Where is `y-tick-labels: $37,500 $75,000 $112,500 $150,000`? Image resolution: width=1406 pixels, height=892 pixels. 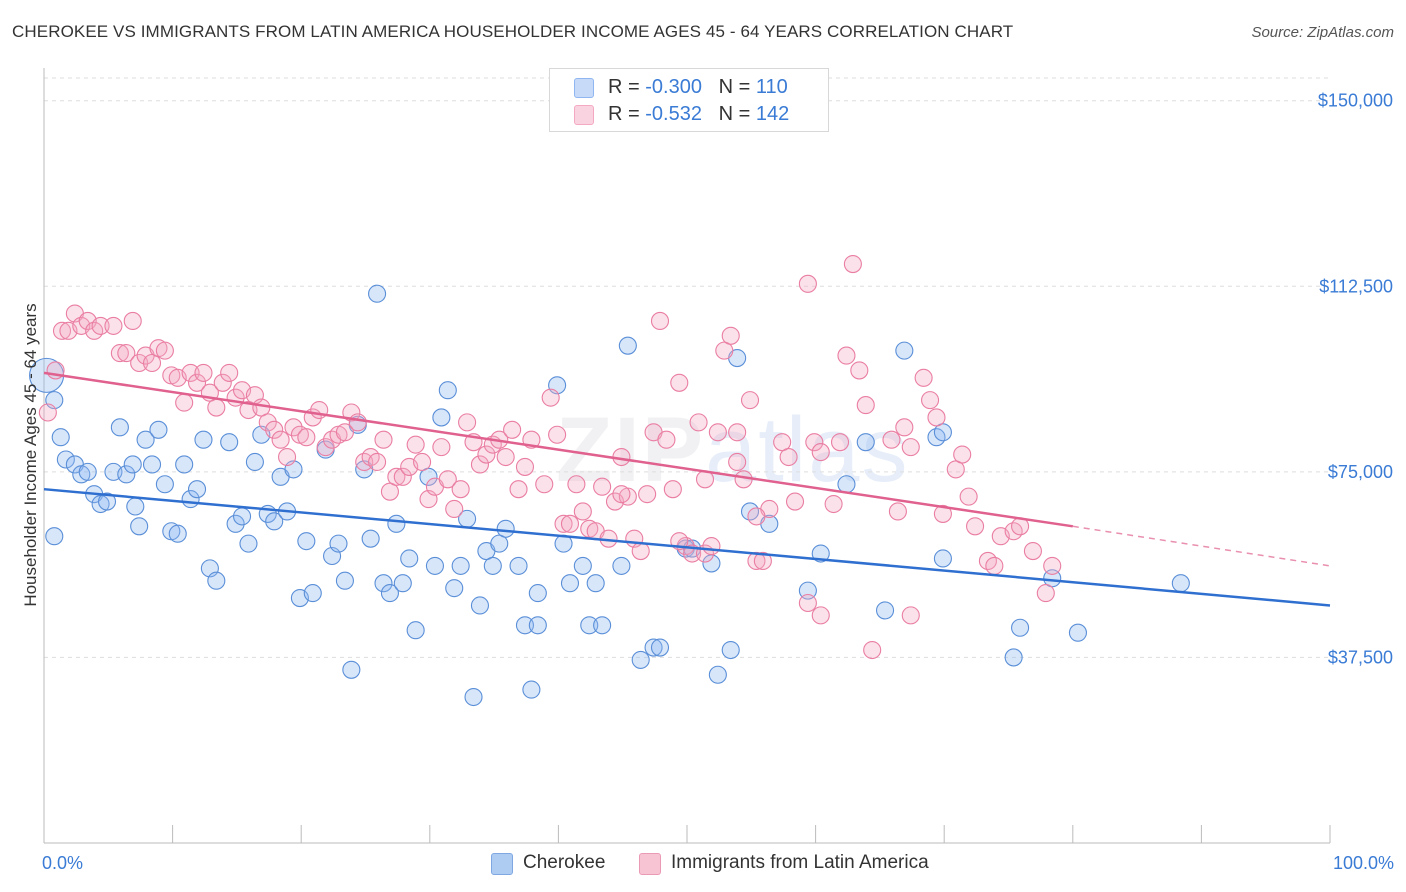 y-tick-labels: $37,500 $75,000 $112,500 $150,000 is located at coordinates (1355, 379).